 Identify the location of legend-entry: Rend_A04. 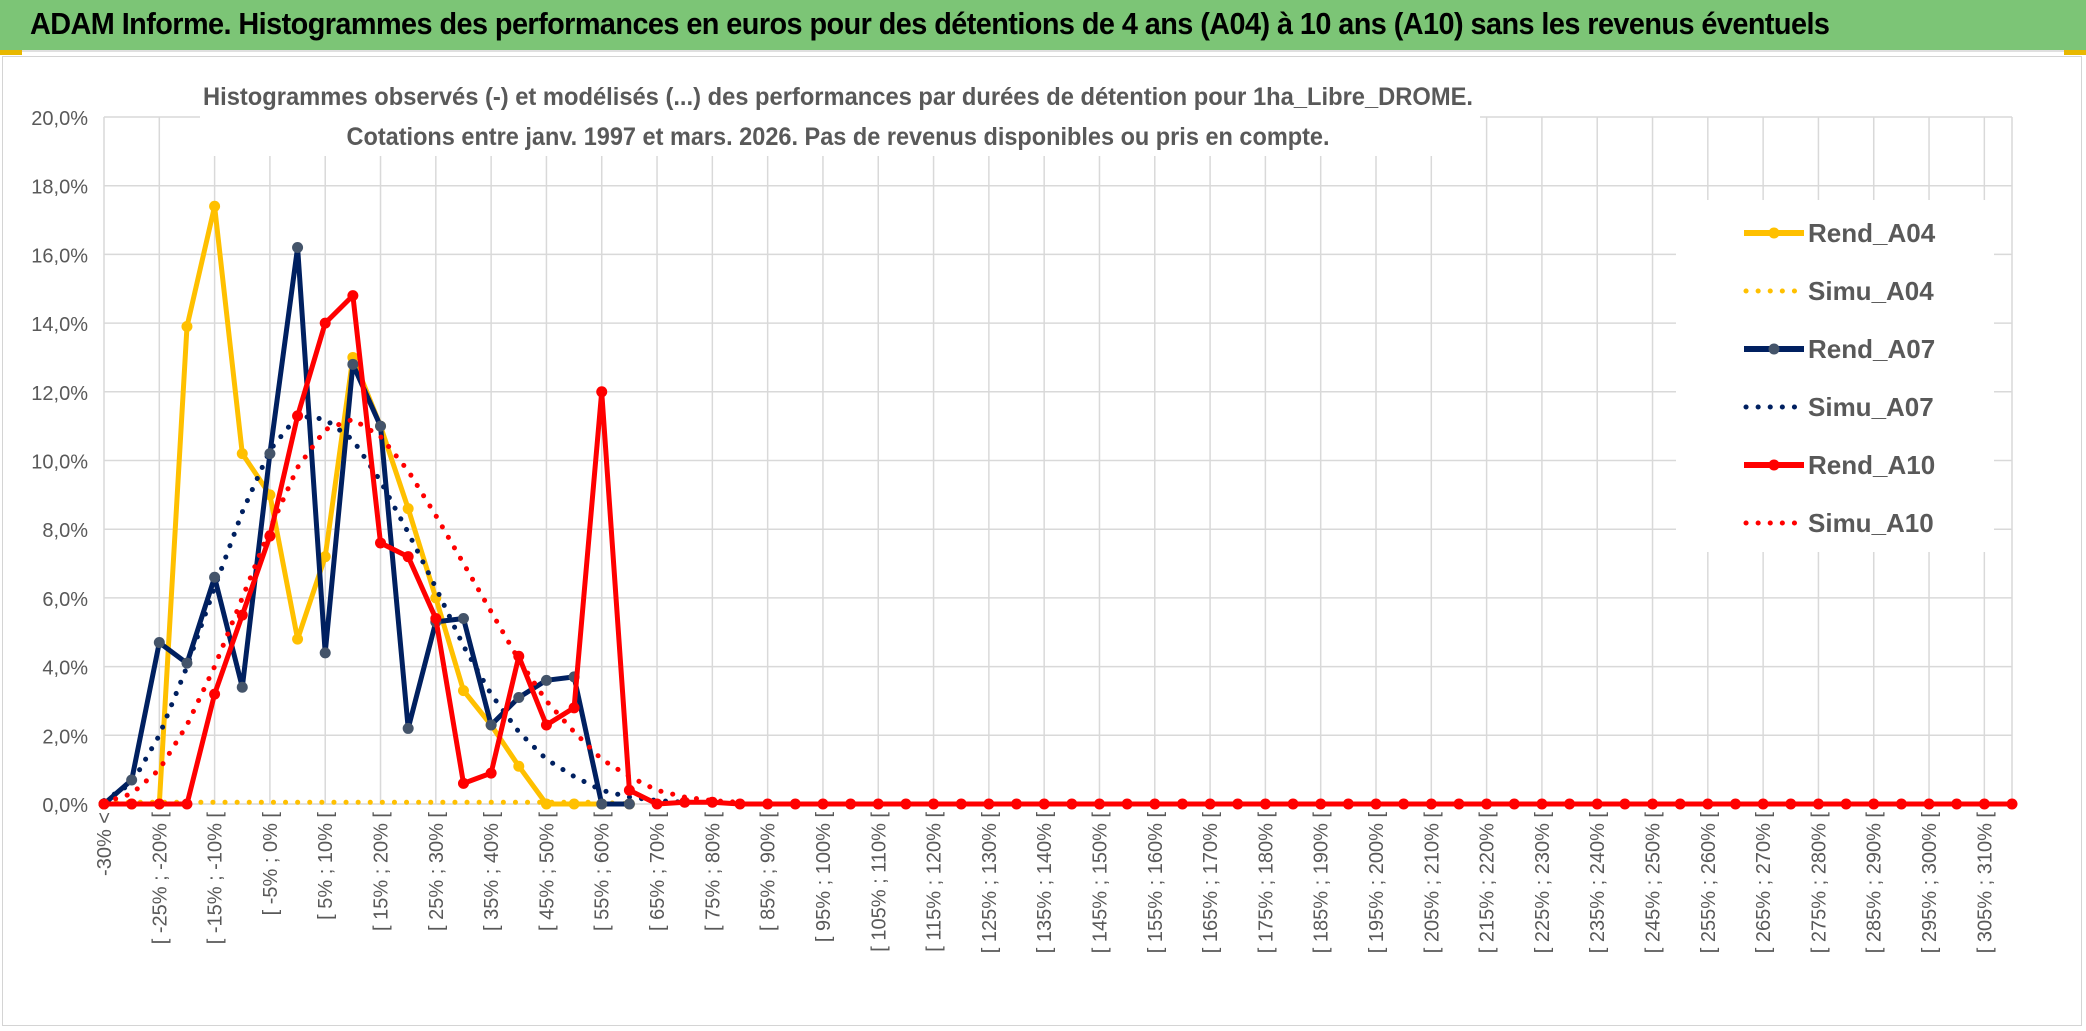
(1840, 233).